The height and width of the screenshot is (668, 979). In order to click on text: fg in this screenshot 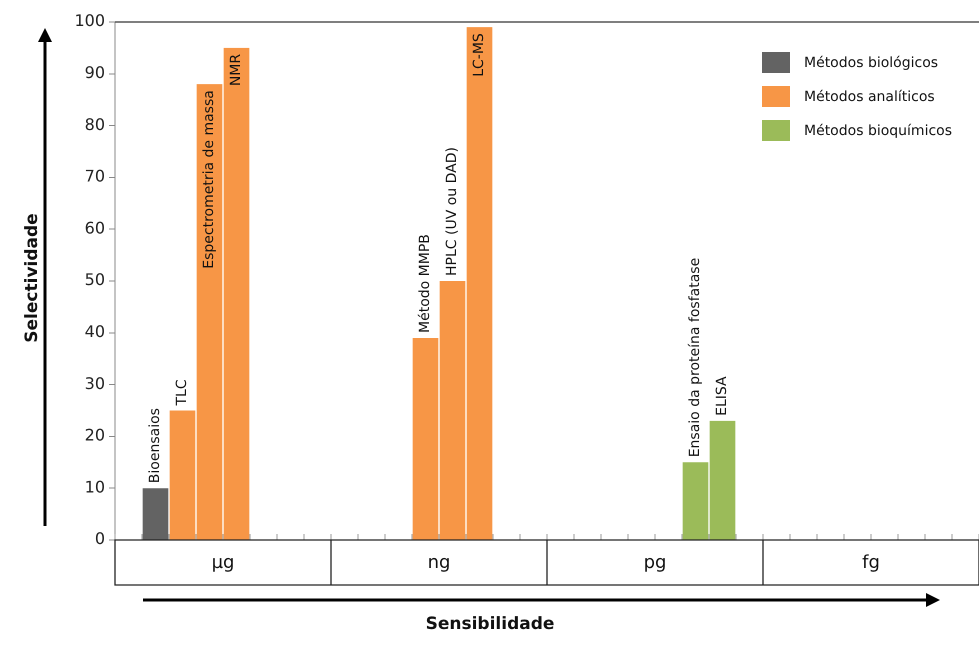, I will do `click(871, 563)`.